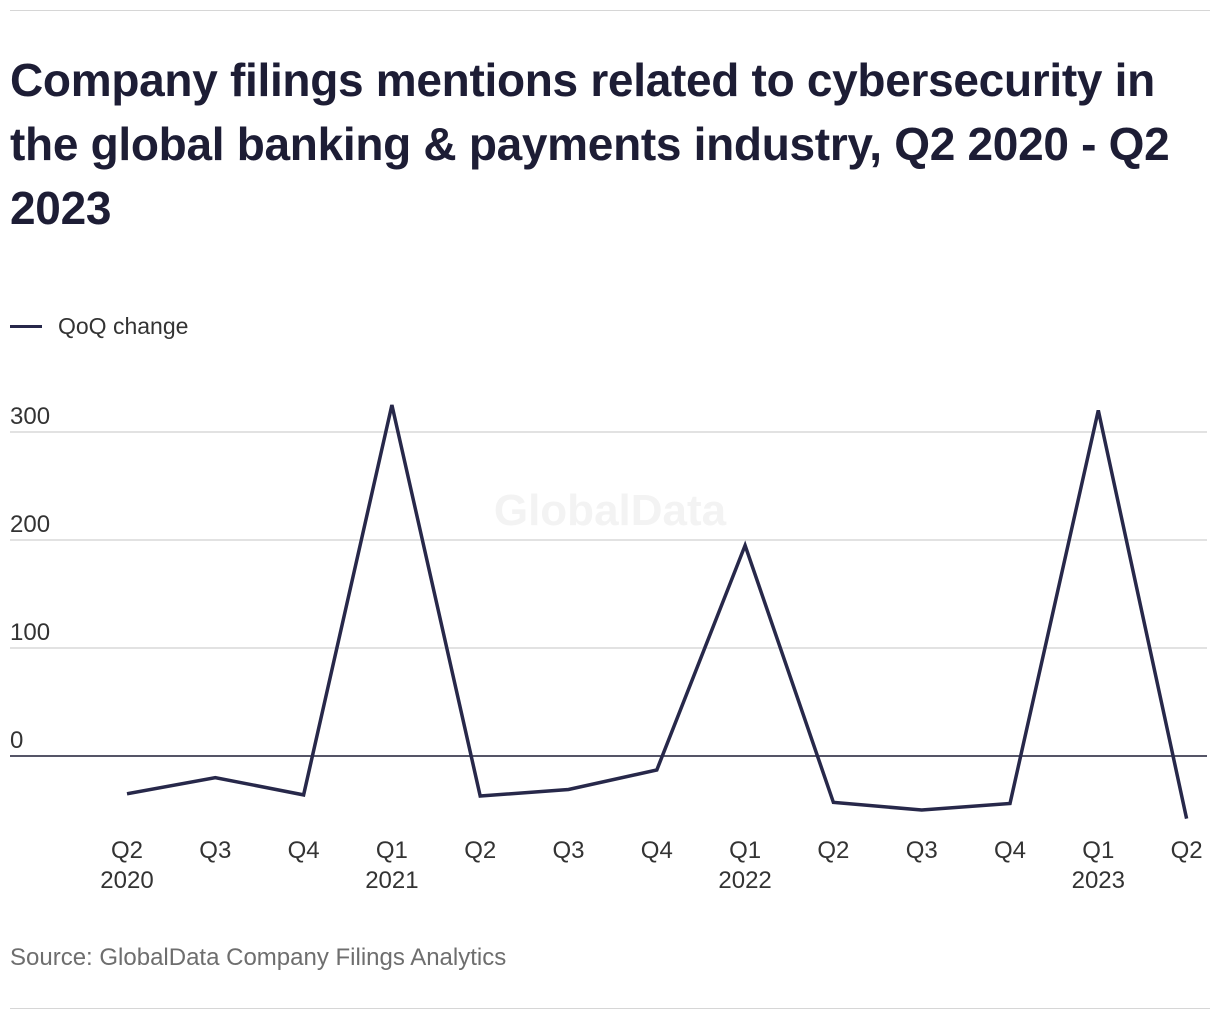 The width and height of the screenshot is (1220, 1020). Describe the element at coordinates (126, 880) in the screenshot. I see `x-tick-year-label: 2020` at that location.